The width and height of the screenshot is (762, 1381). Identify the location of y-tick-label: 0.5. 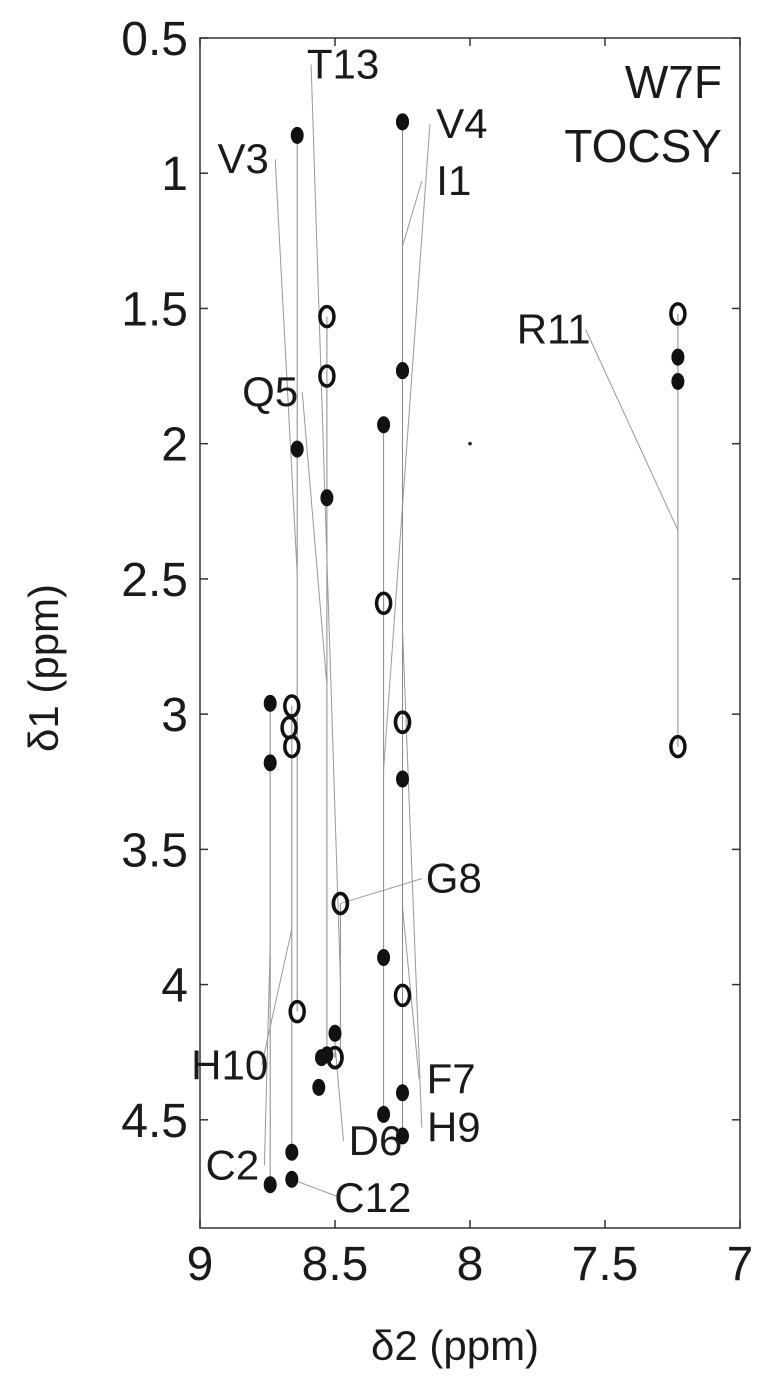
(154, 39).